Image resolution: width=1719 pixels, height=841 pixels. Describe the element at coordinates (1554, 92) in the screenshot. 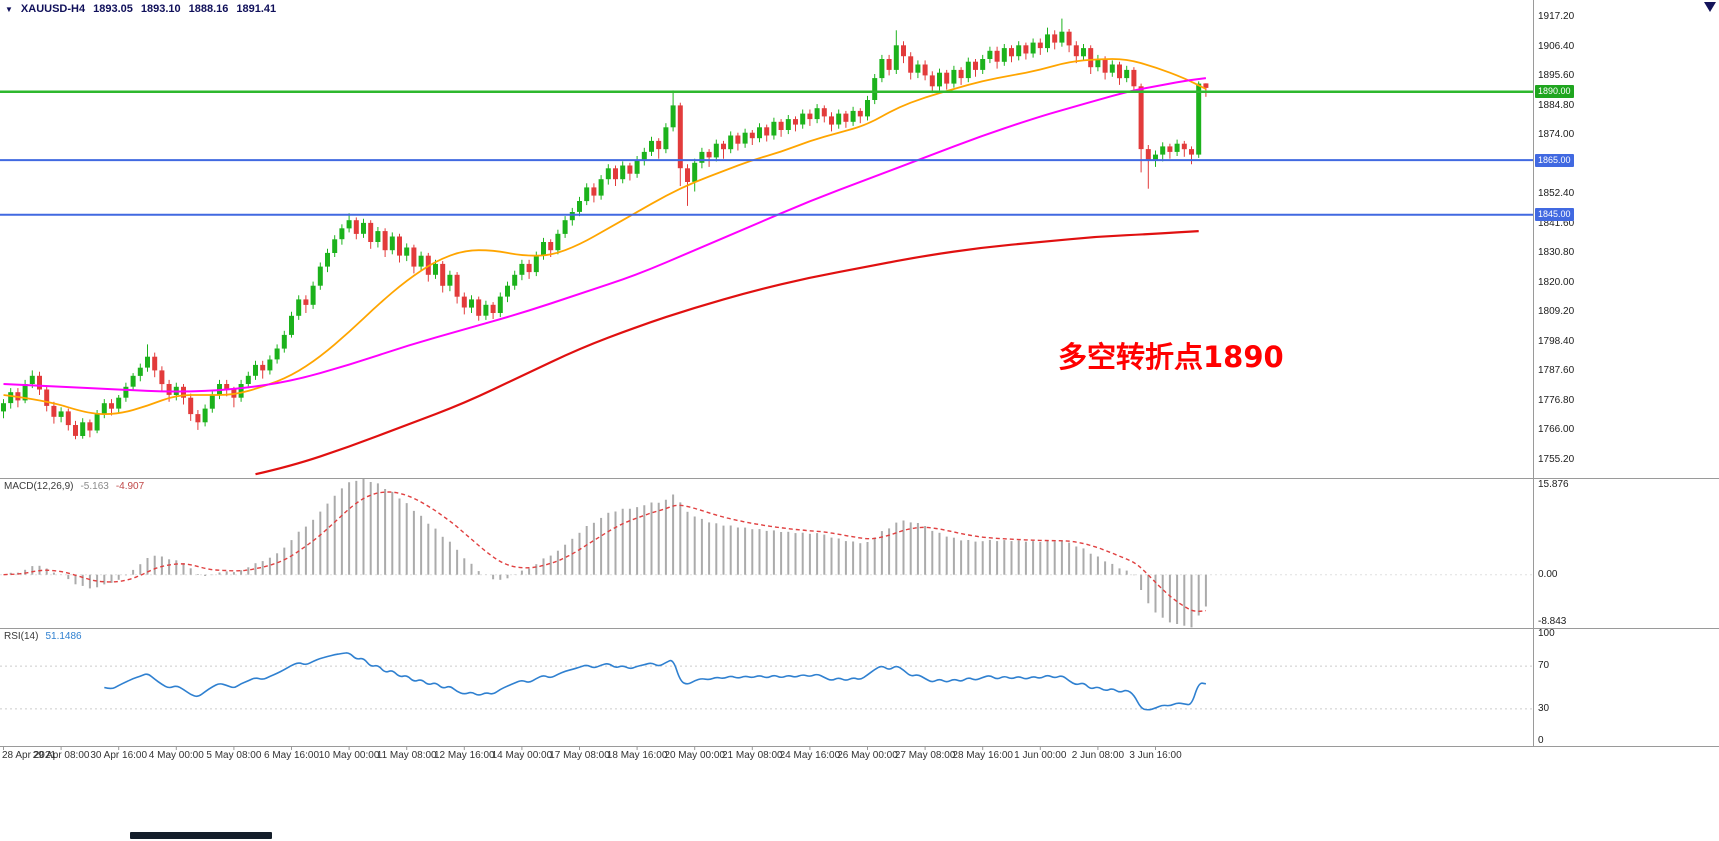

I see `price-line-tag: 1890.00` at that location.